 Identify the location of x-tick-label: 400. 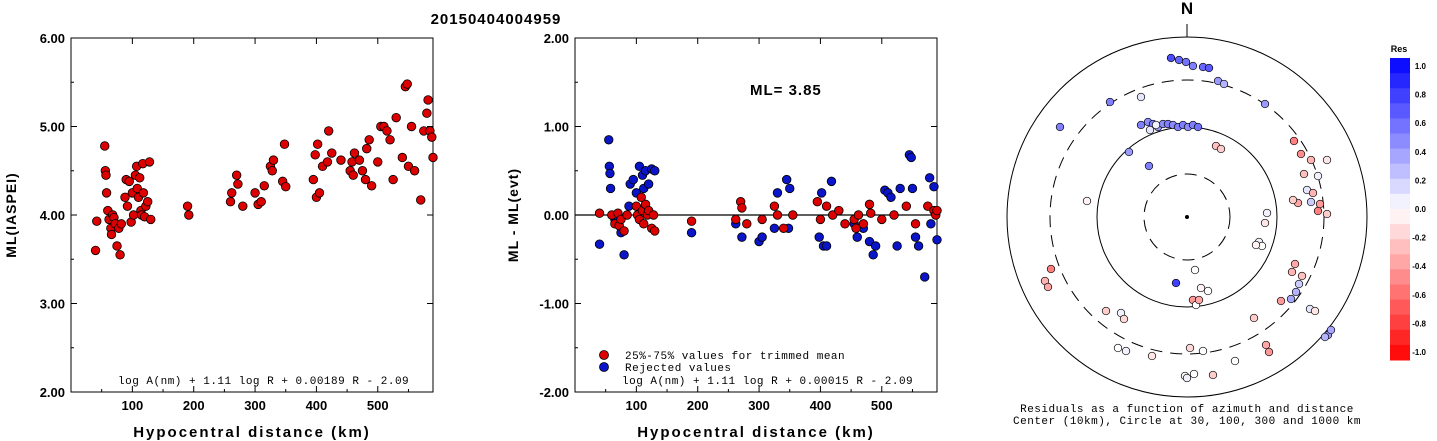
(317, 405).